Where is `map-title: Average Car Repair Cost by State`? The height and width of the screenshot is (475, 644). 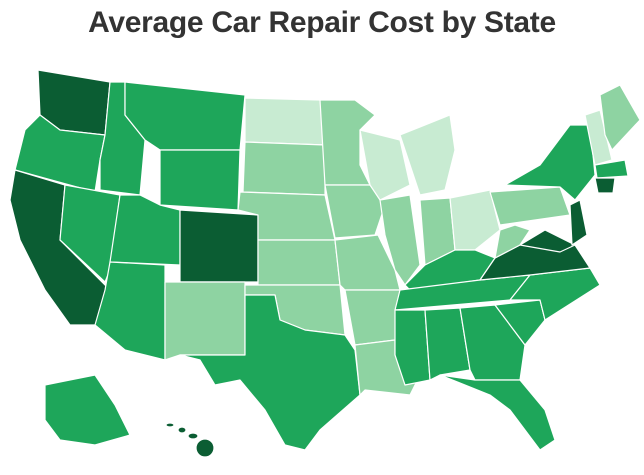
map-title: Average Car Repair Cost by State is located at coordinates (322, 22).